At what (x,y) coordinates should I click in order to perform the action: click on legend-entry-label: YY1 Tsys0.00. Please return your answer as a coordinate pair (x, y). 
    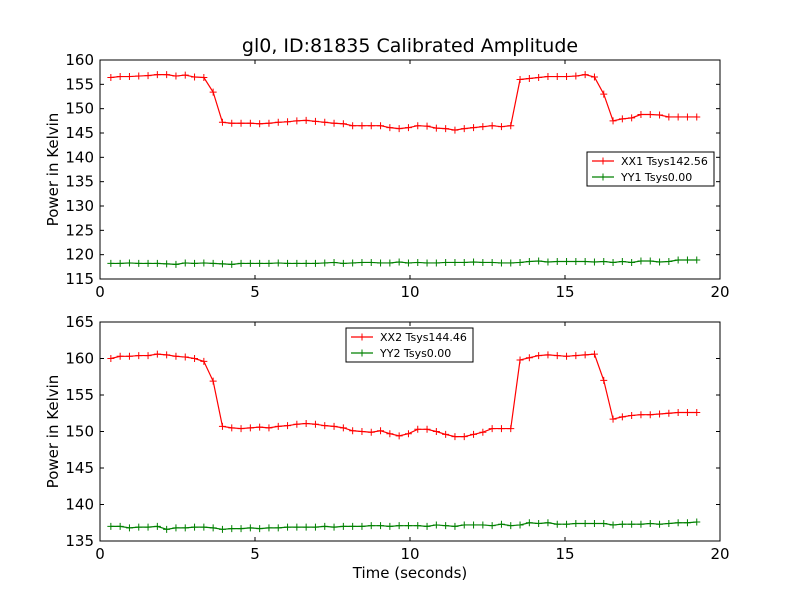
    Looking at the image, I should click on (656, 177).